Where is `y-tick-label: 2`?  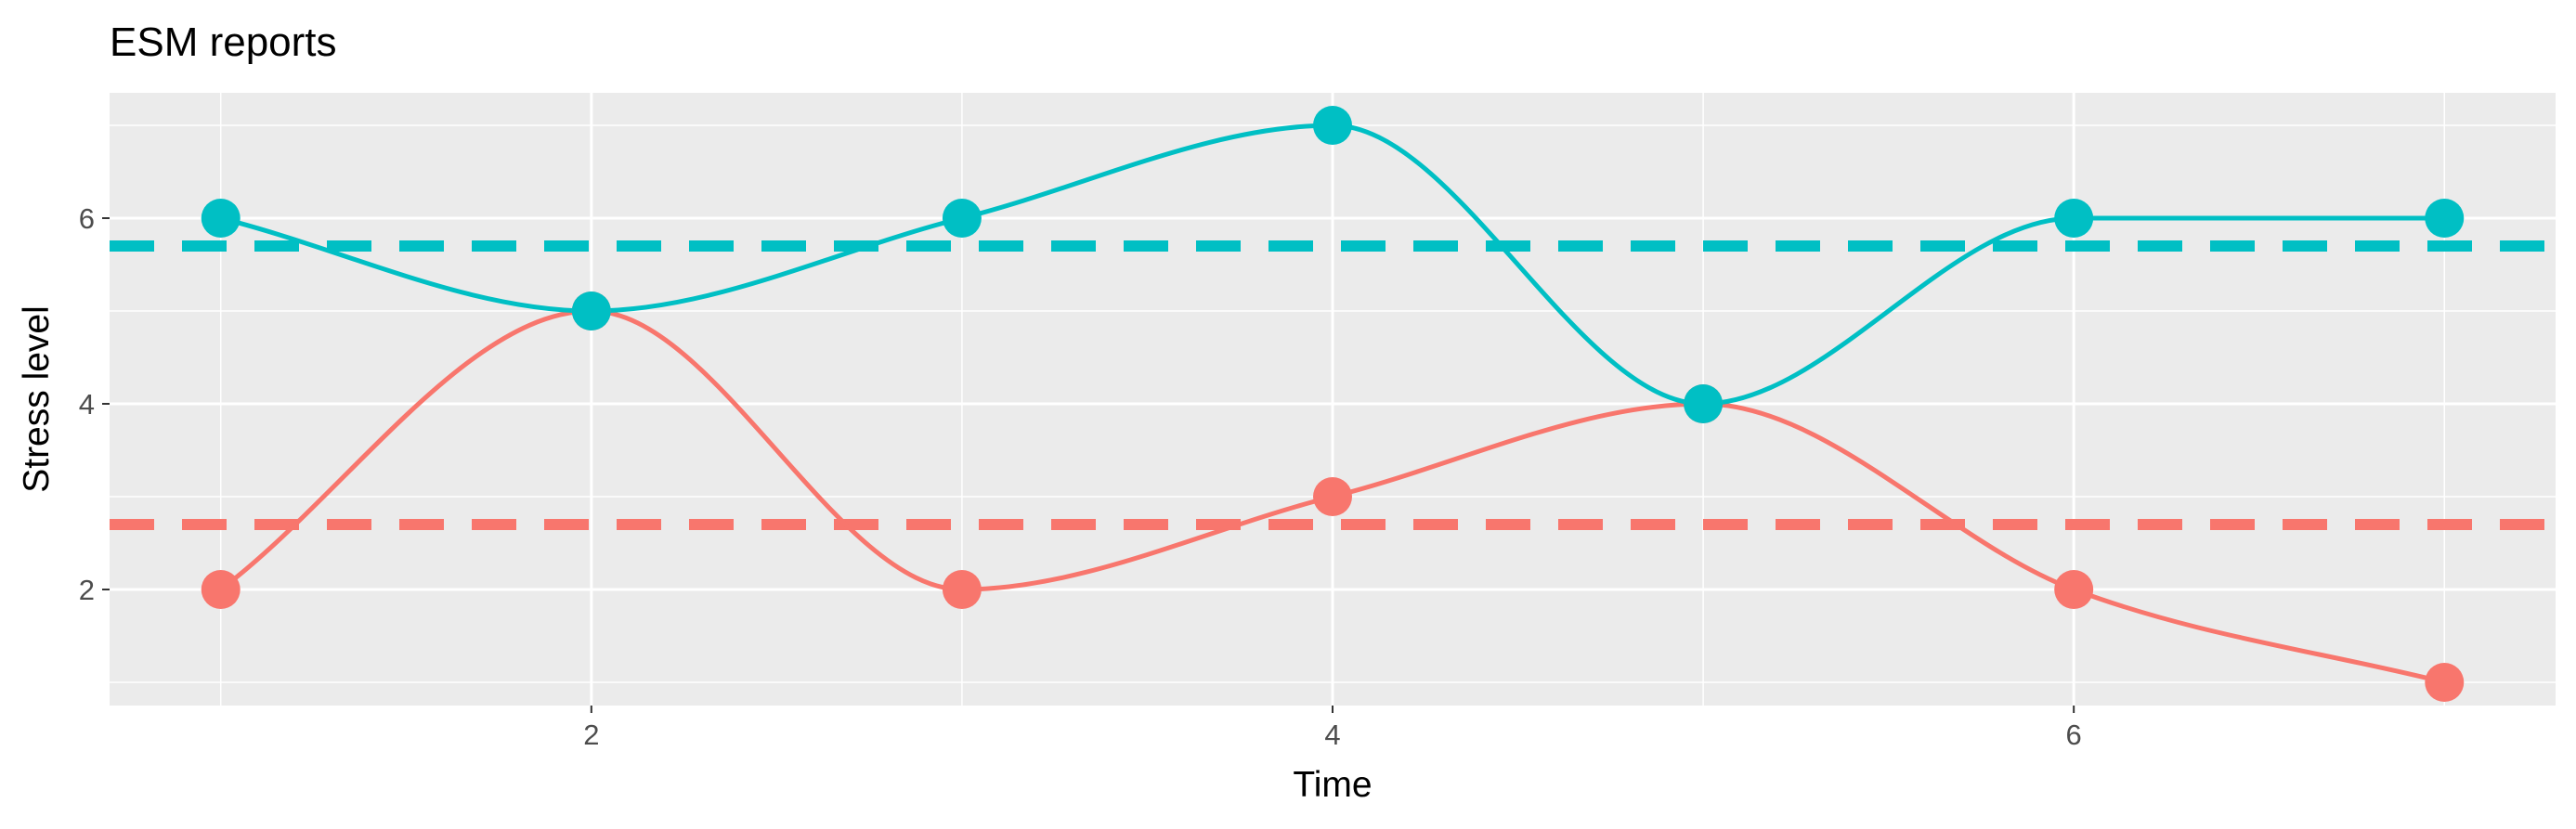
y-tick-label: 2 is located at coordinates (87, 590).